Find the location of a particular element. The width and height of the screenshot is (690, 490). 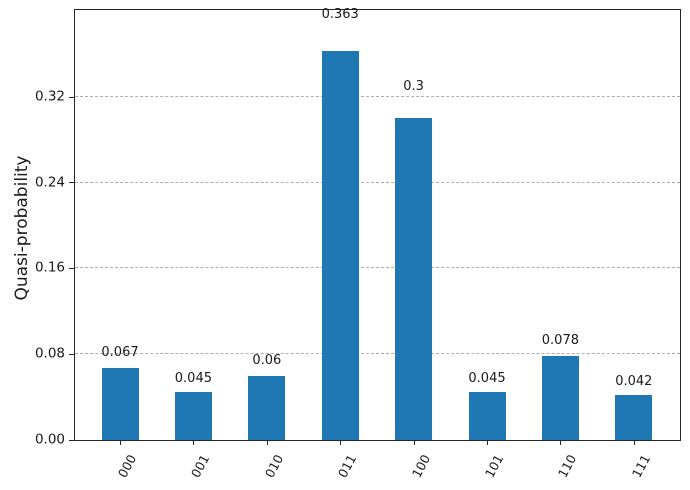

bar-value-label: 0.067 is located at coordinates (120, 353).